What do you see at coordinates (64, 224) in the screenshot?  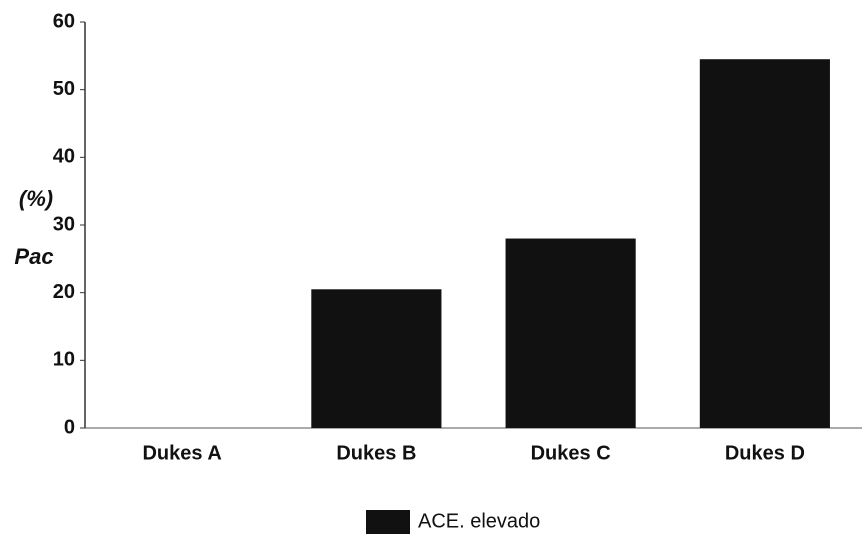 I see `y-tick-label: 30` at bounding box center [64, 224].